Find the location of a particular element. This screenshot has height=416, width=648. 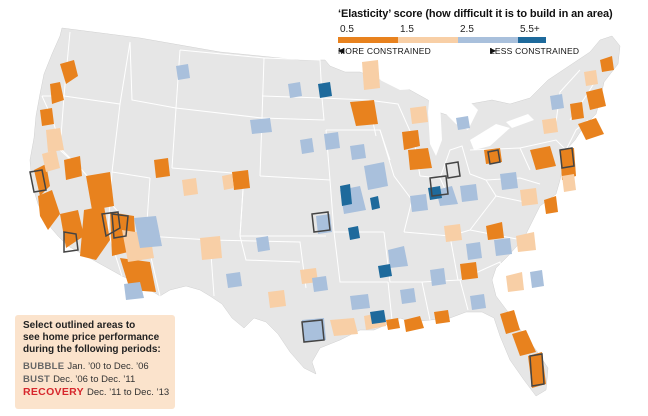

arrow-right-icon: ▶ is located at coordinates (493, 50).